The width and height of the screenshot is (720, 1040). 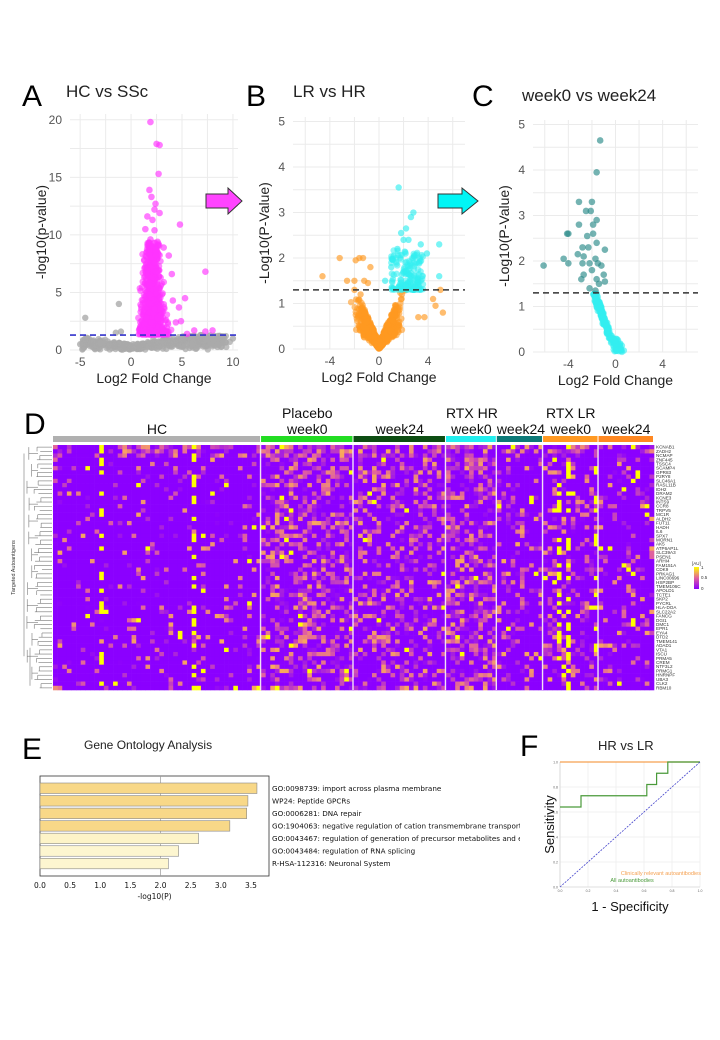 I want to click on panel-letter-b: B, so click(x=256, y=96).